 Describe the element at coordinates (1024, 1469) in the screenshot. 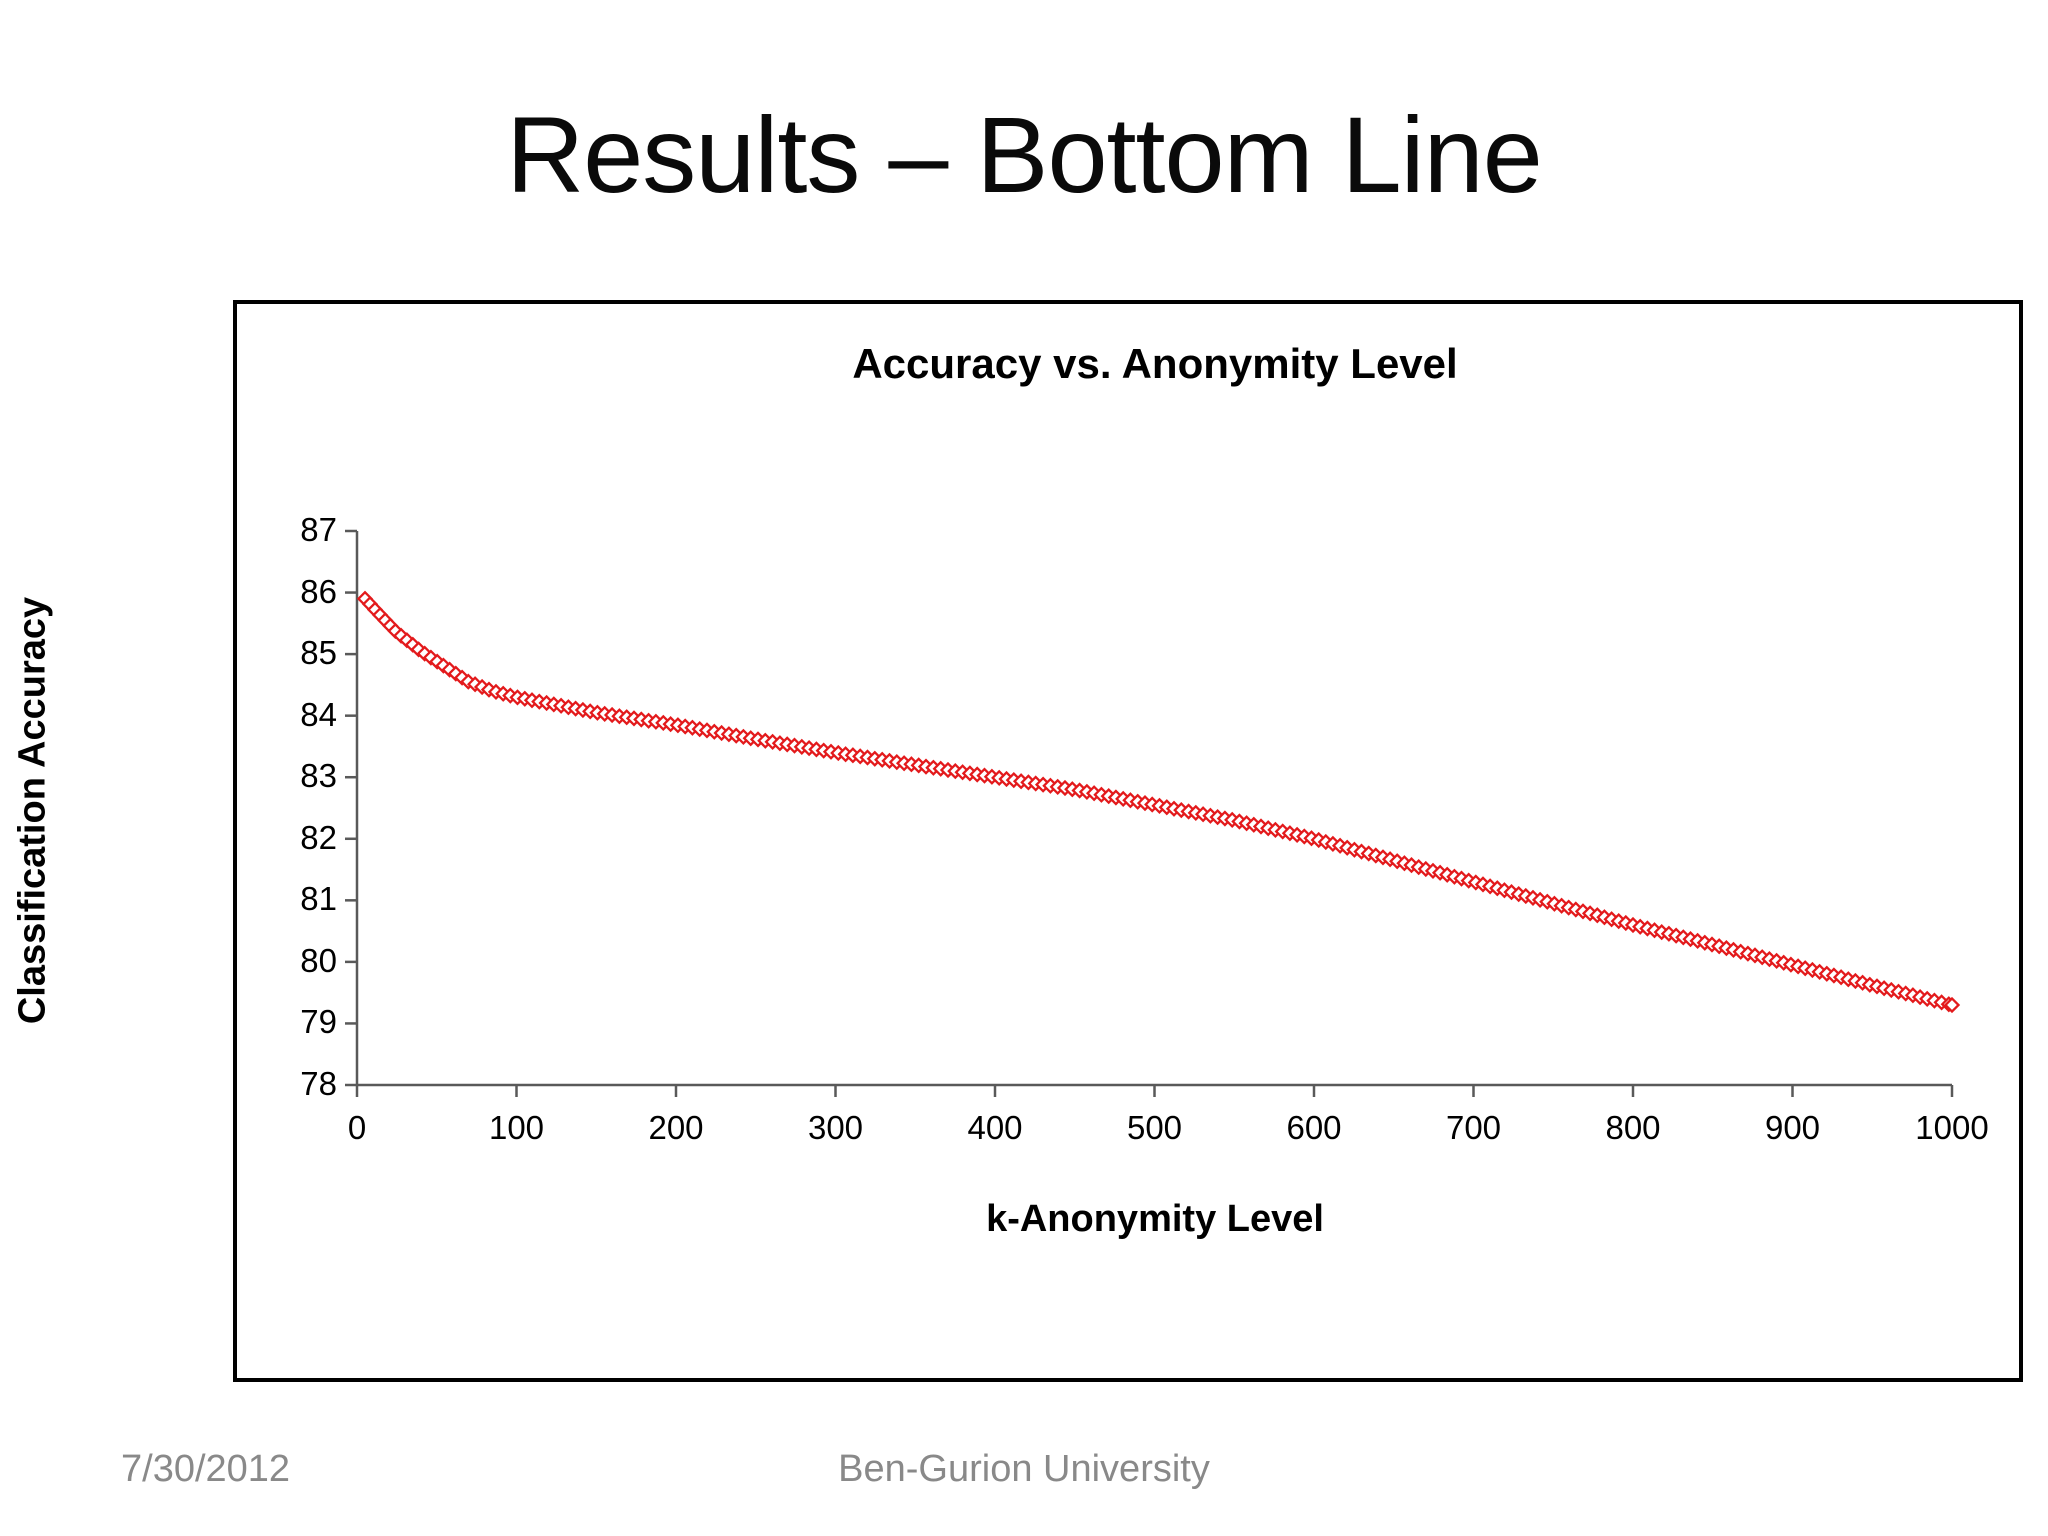

I see `footer-institution: Ben-Gurion University` at that location.